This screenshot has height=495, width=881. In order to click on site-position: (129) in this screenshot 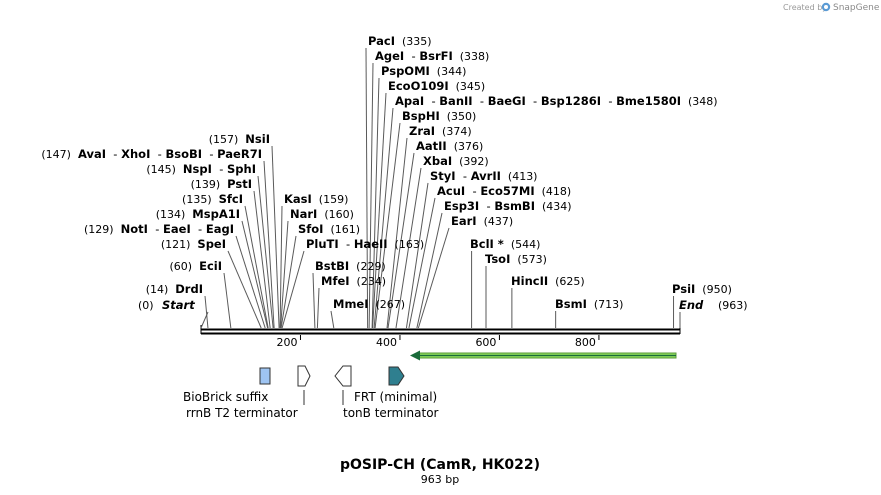, I will do `click(102, 229)`.